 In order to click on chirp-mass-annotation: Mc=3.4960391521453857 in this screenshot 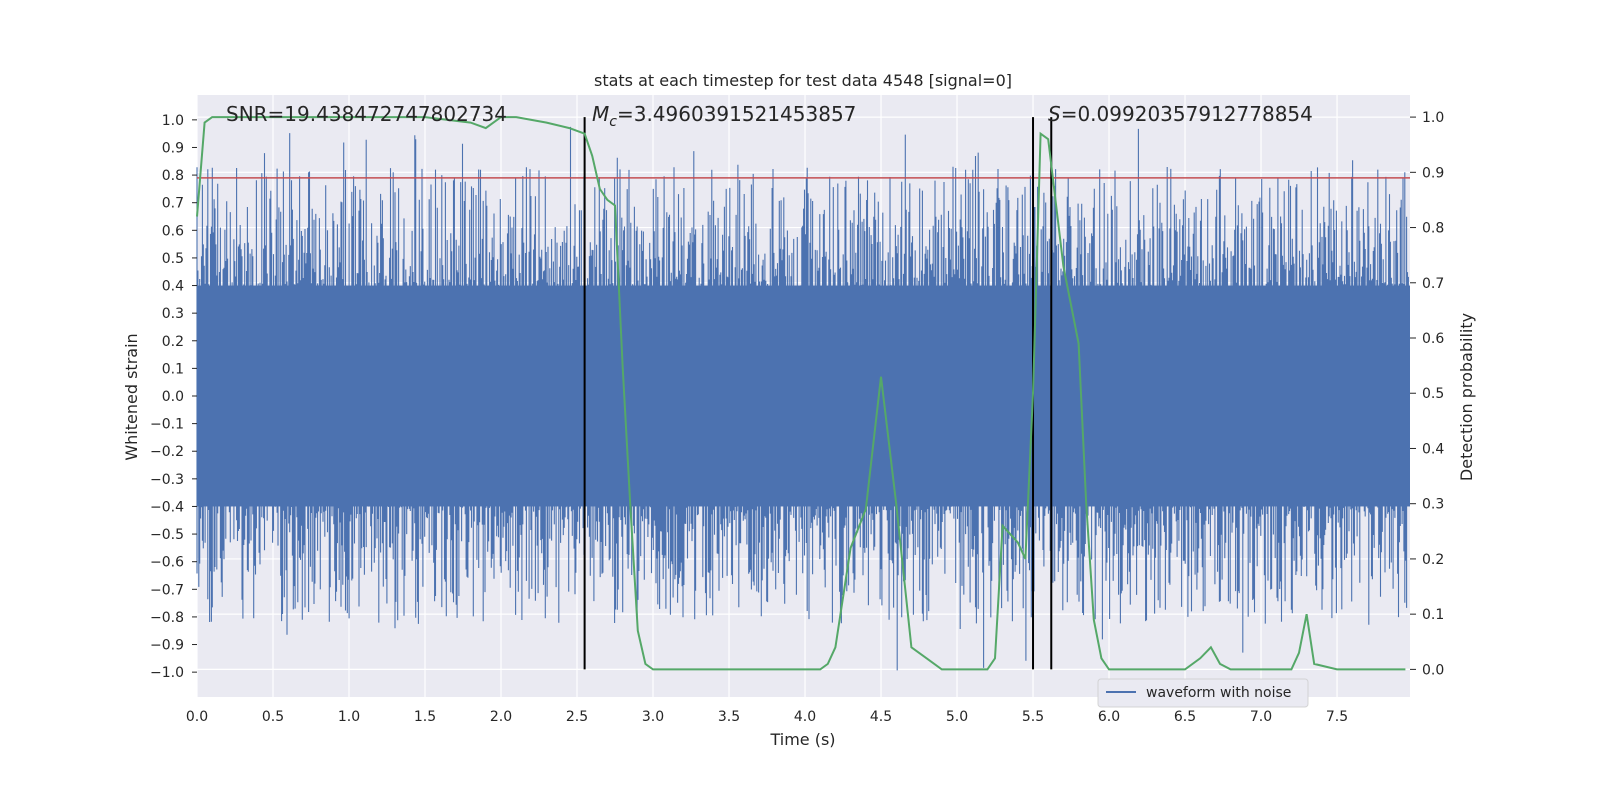, I will do `click(724, 116)`.